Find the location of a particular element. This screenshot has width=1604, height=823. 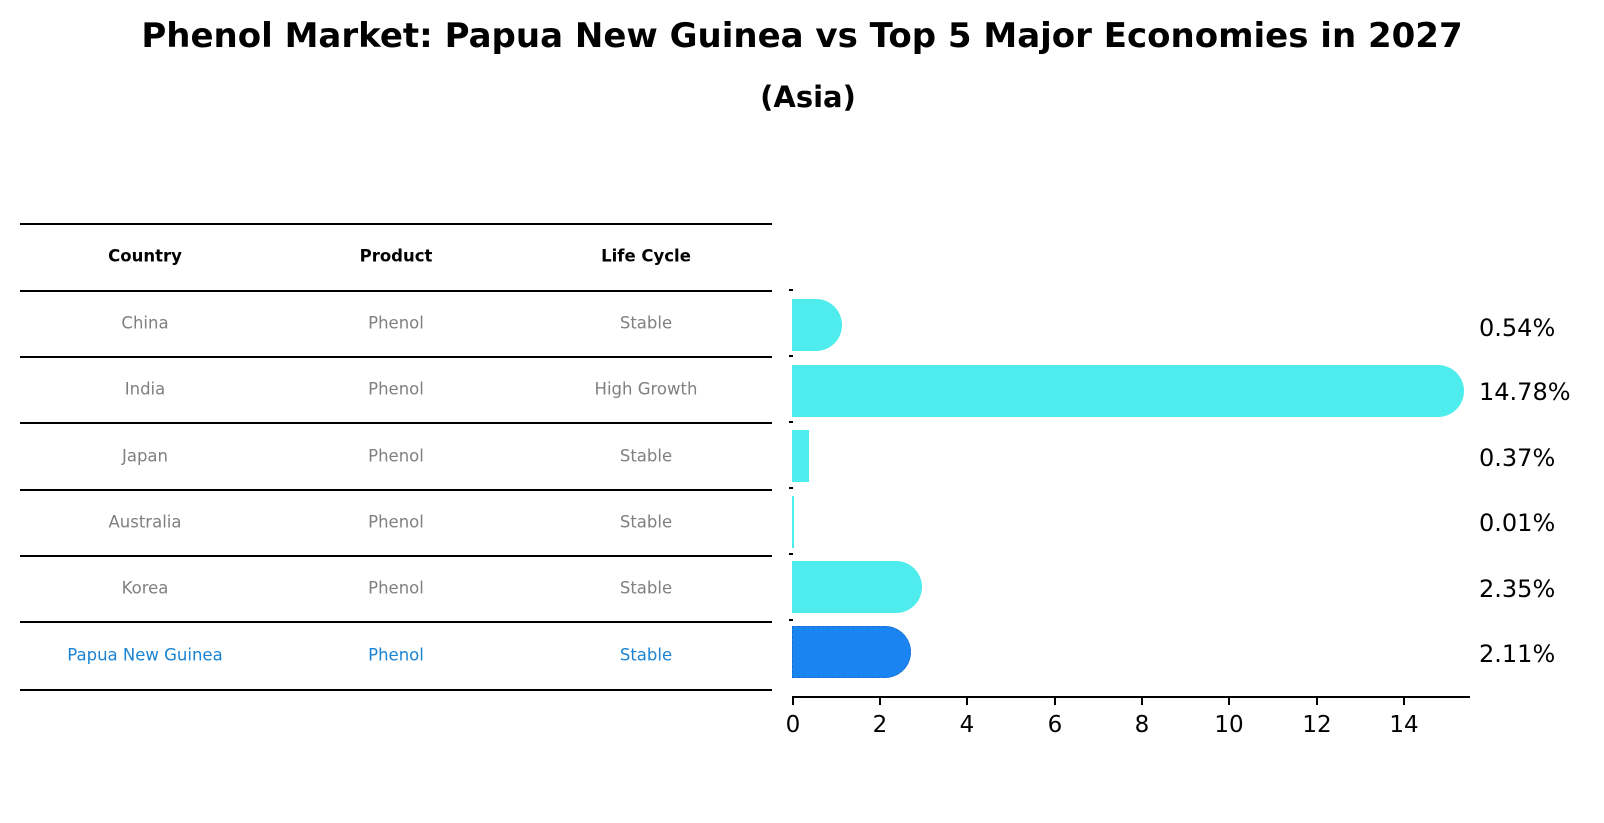

cell-country: India is located at coordinates (145, 389).